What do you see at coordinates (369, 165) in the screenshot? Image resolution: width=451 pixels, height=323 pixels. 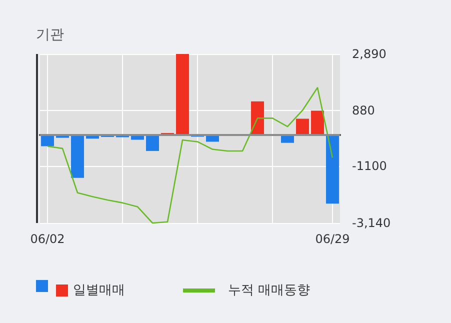 I see `y-tick-label: -1100` at bounding box center [369, 165].